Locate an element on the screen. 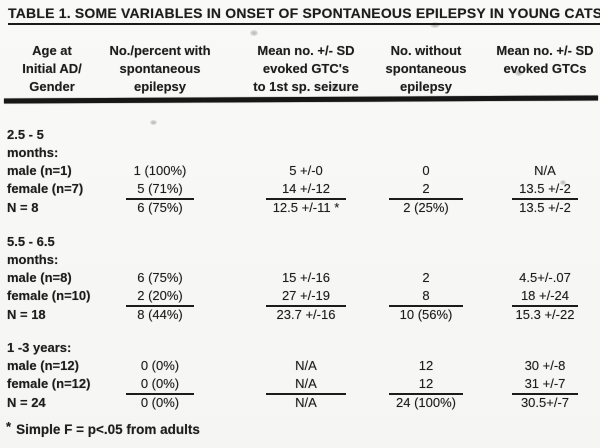 The height and width of the screenshot is (448, 600). cell: 12 is located at coordinates (426, 385).